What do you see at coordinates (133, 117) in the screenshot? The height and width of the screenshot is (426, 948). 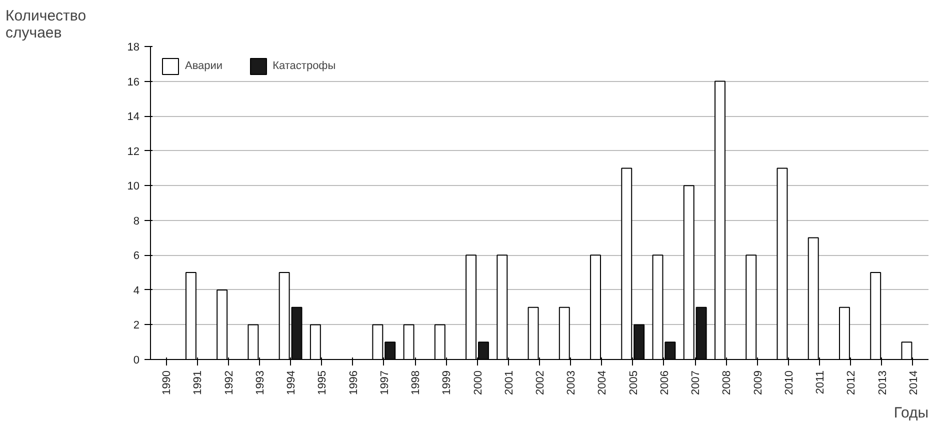 I see `y-tick-label: 14` at bounding box center [133, 117].